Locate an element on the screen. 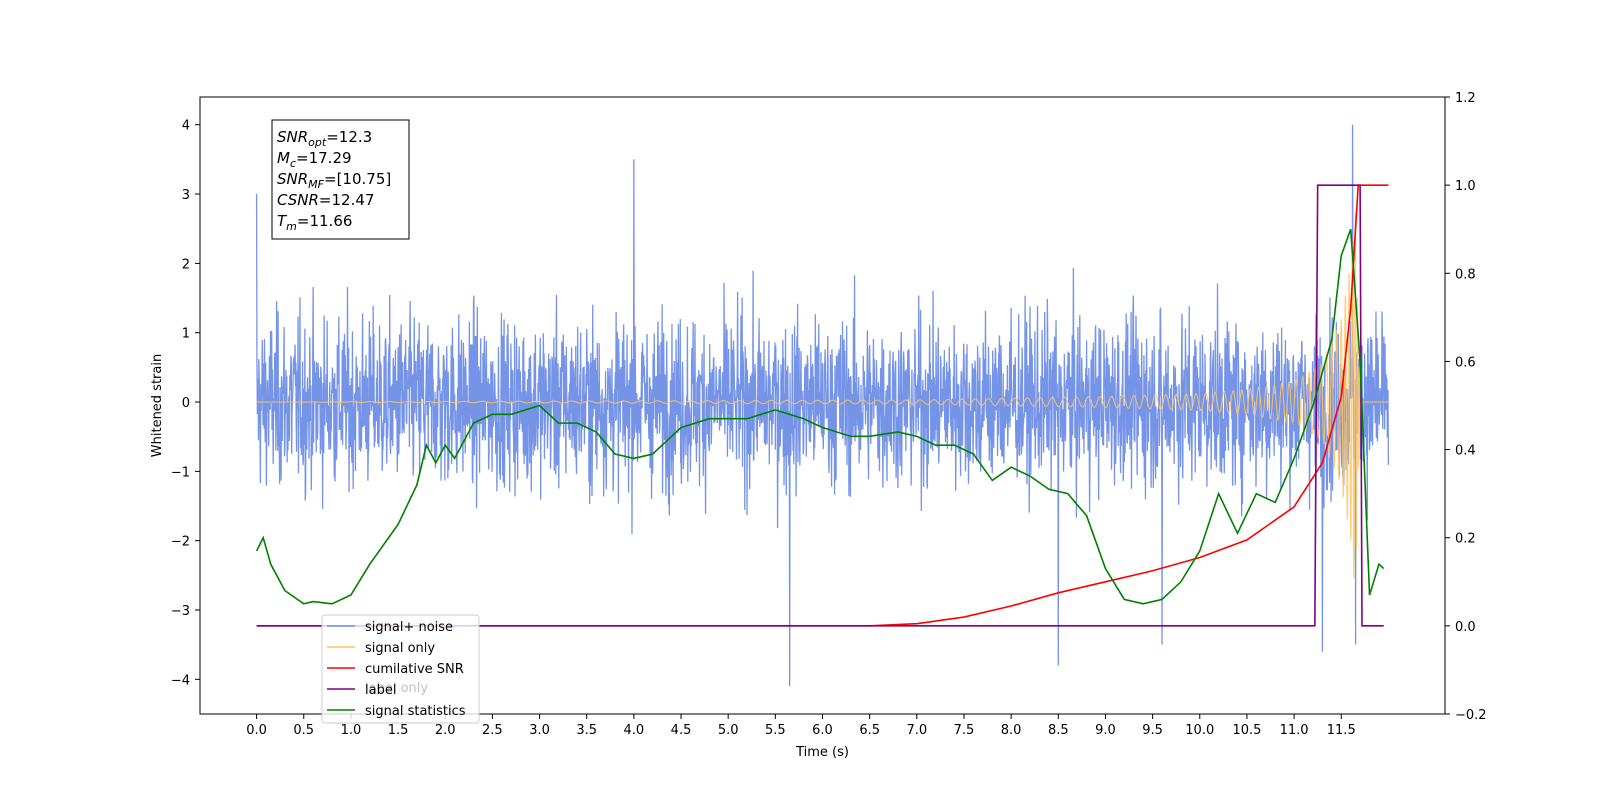  x-tick-label: 9.0 is located at coordinates (1105, 730).